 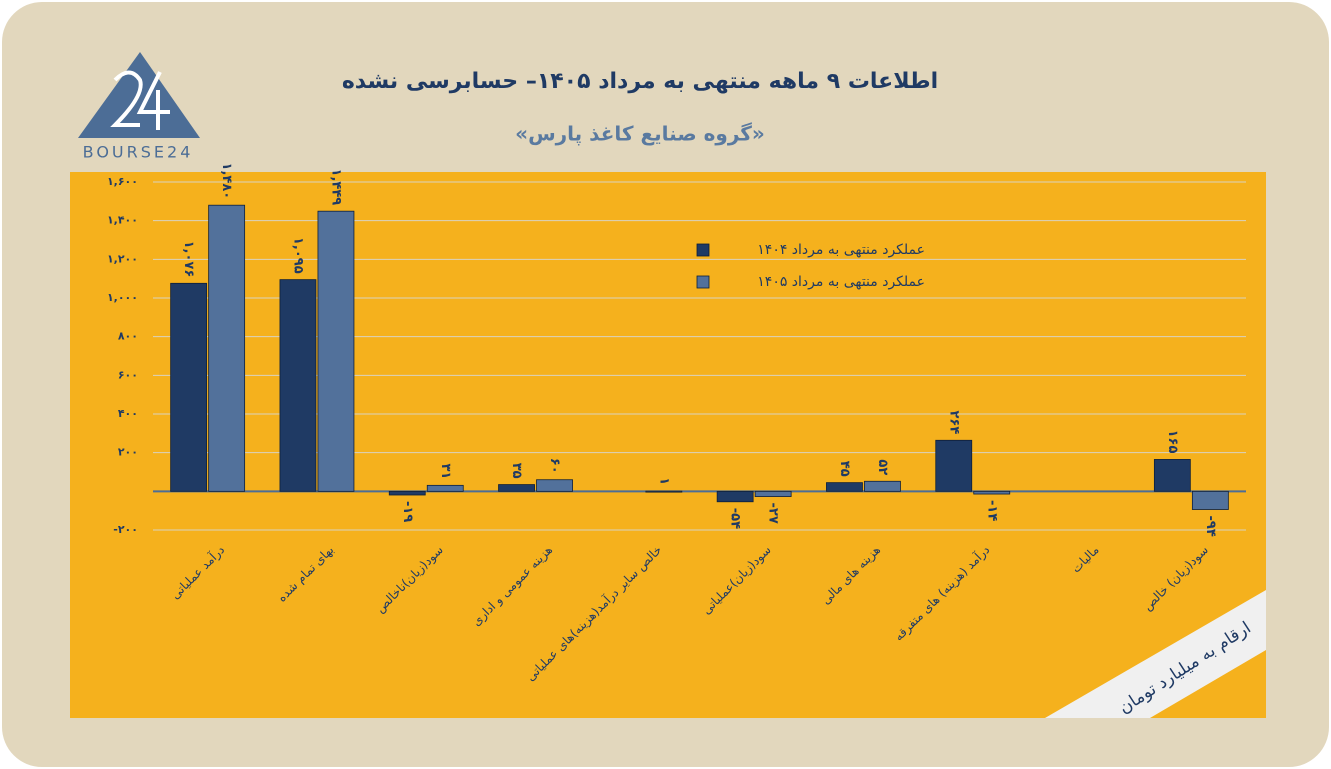 I want to click on y-tick-label: ۱,۰۰۰, so click(x=122, y=297).